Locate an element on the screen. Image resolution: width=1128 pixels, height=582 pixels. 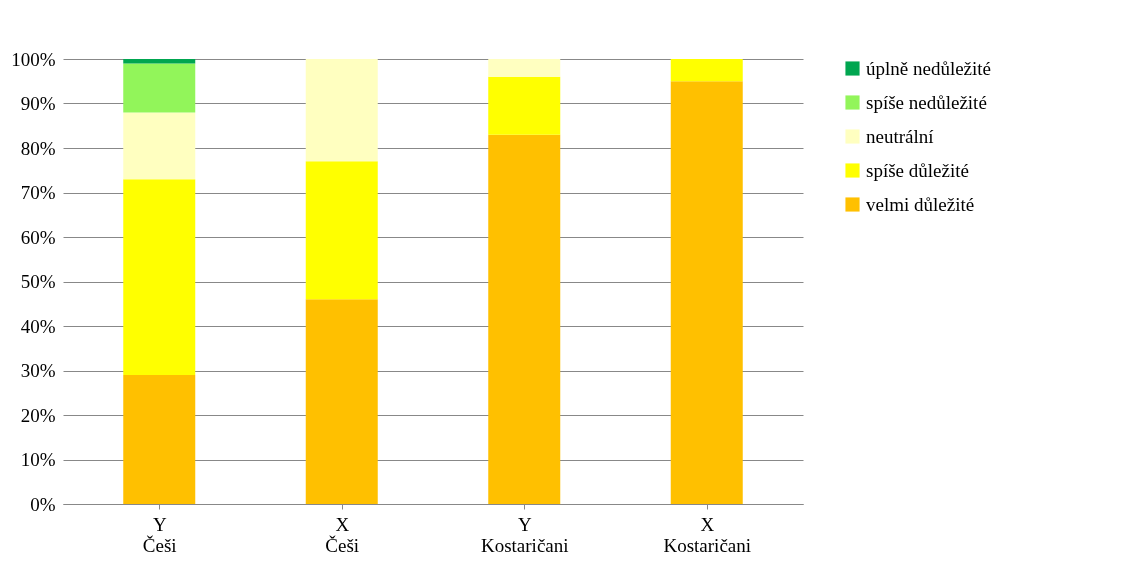
x-tick-label: Y Češi is located at coordinates (159, 534).